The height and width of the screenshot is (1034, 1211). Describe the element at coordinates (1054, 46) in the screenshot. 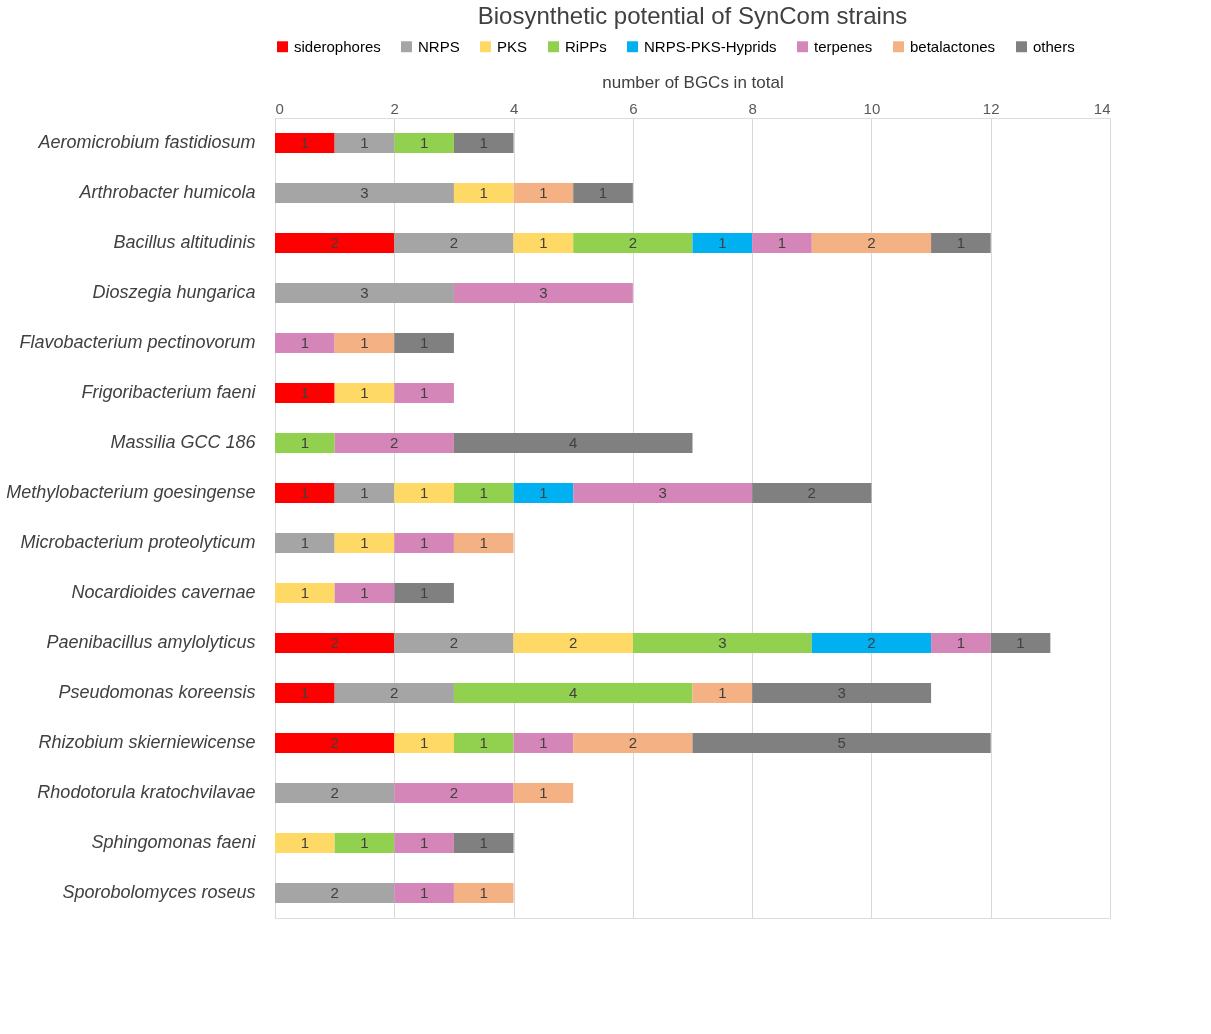

I see `legend-label: others` at that location.